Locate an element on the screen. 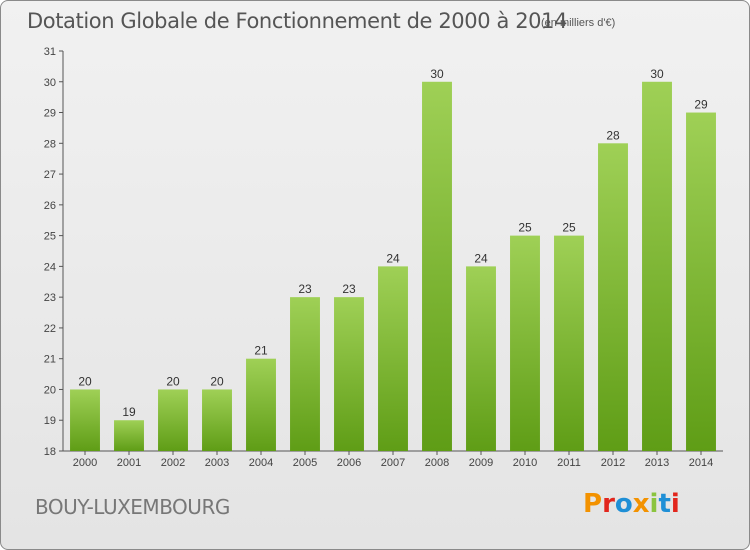 Image resolution: width=750 pixels, height=550 pixels. location-name: BOUY-LUXEMBOURG is located at coordinates (132, 507).